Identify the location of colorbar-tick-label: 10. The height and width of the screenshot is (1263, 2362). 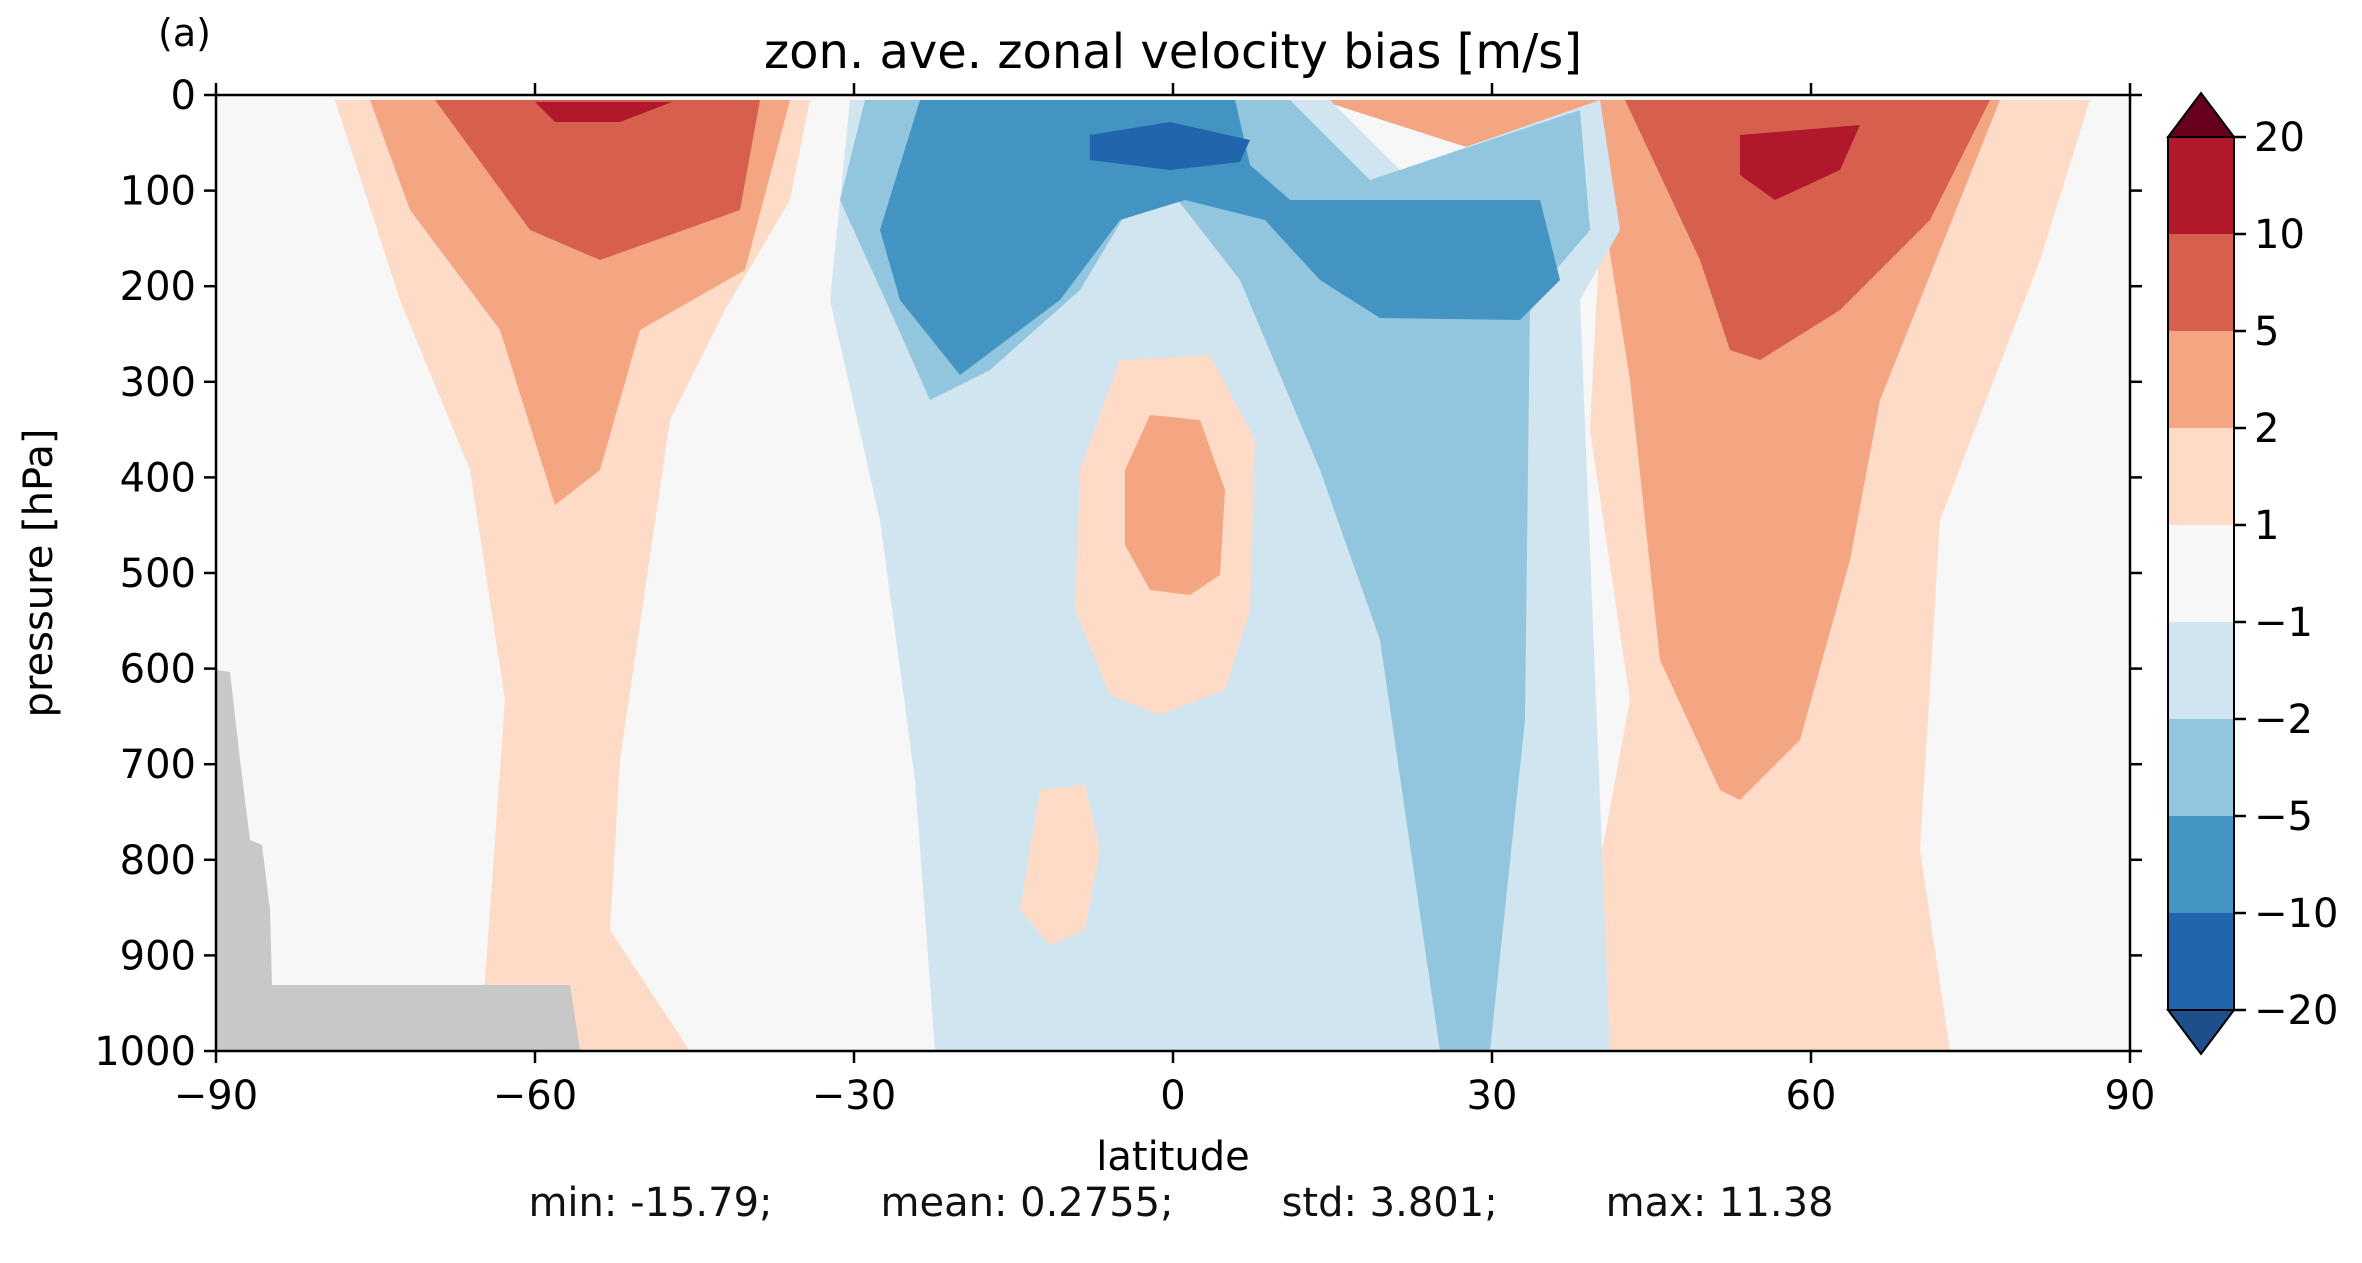
(2279, 235).